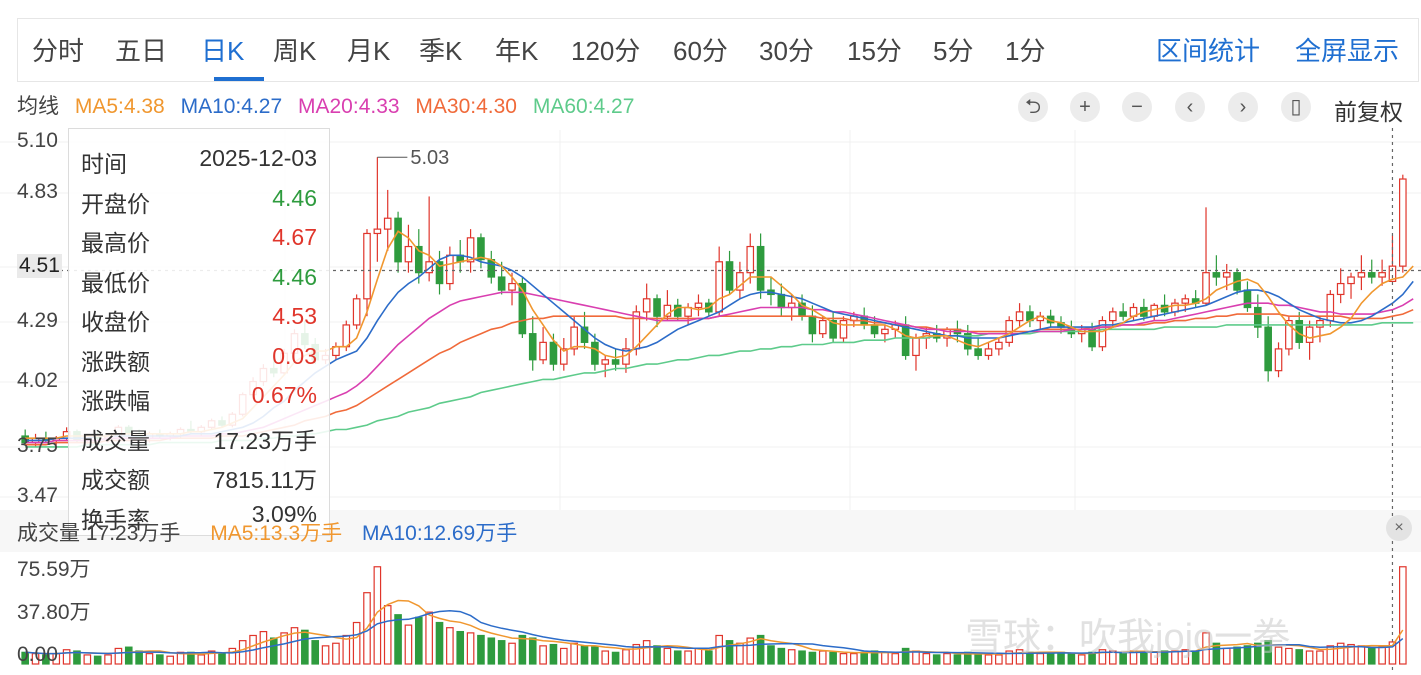 Image resolution: width=1421 pixels, height=675 pixels. What do you see at coordinates (1025, 51) in the screenshot?
I see `tab-12: 1分` at bounding box center [1025, 51].